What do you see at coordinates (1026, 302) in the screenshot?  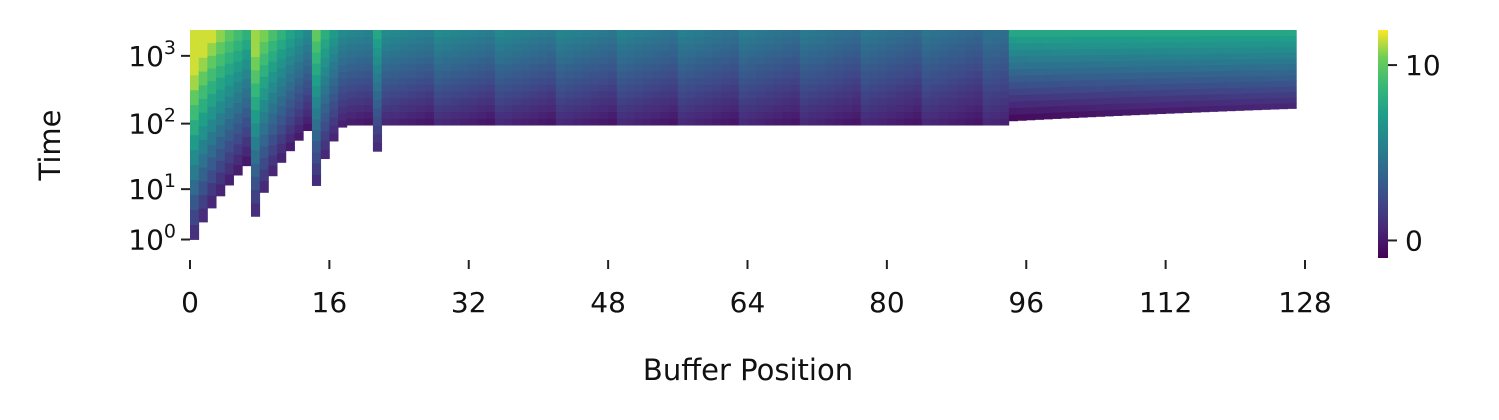 I see `x-tick-label: 96` at bounding box center [1026, 302].